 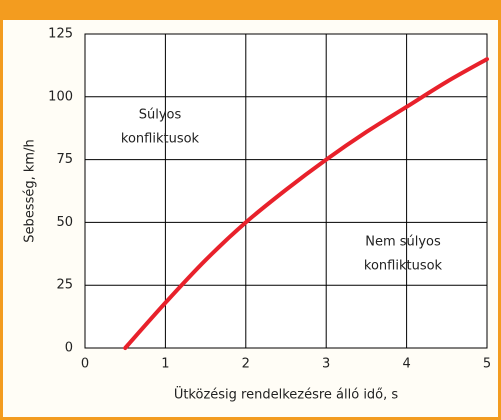 What do you see at coordinates (64, 285) in the screenshot?
I see `y-tick-label: 25` at bounding box center [64, 285].